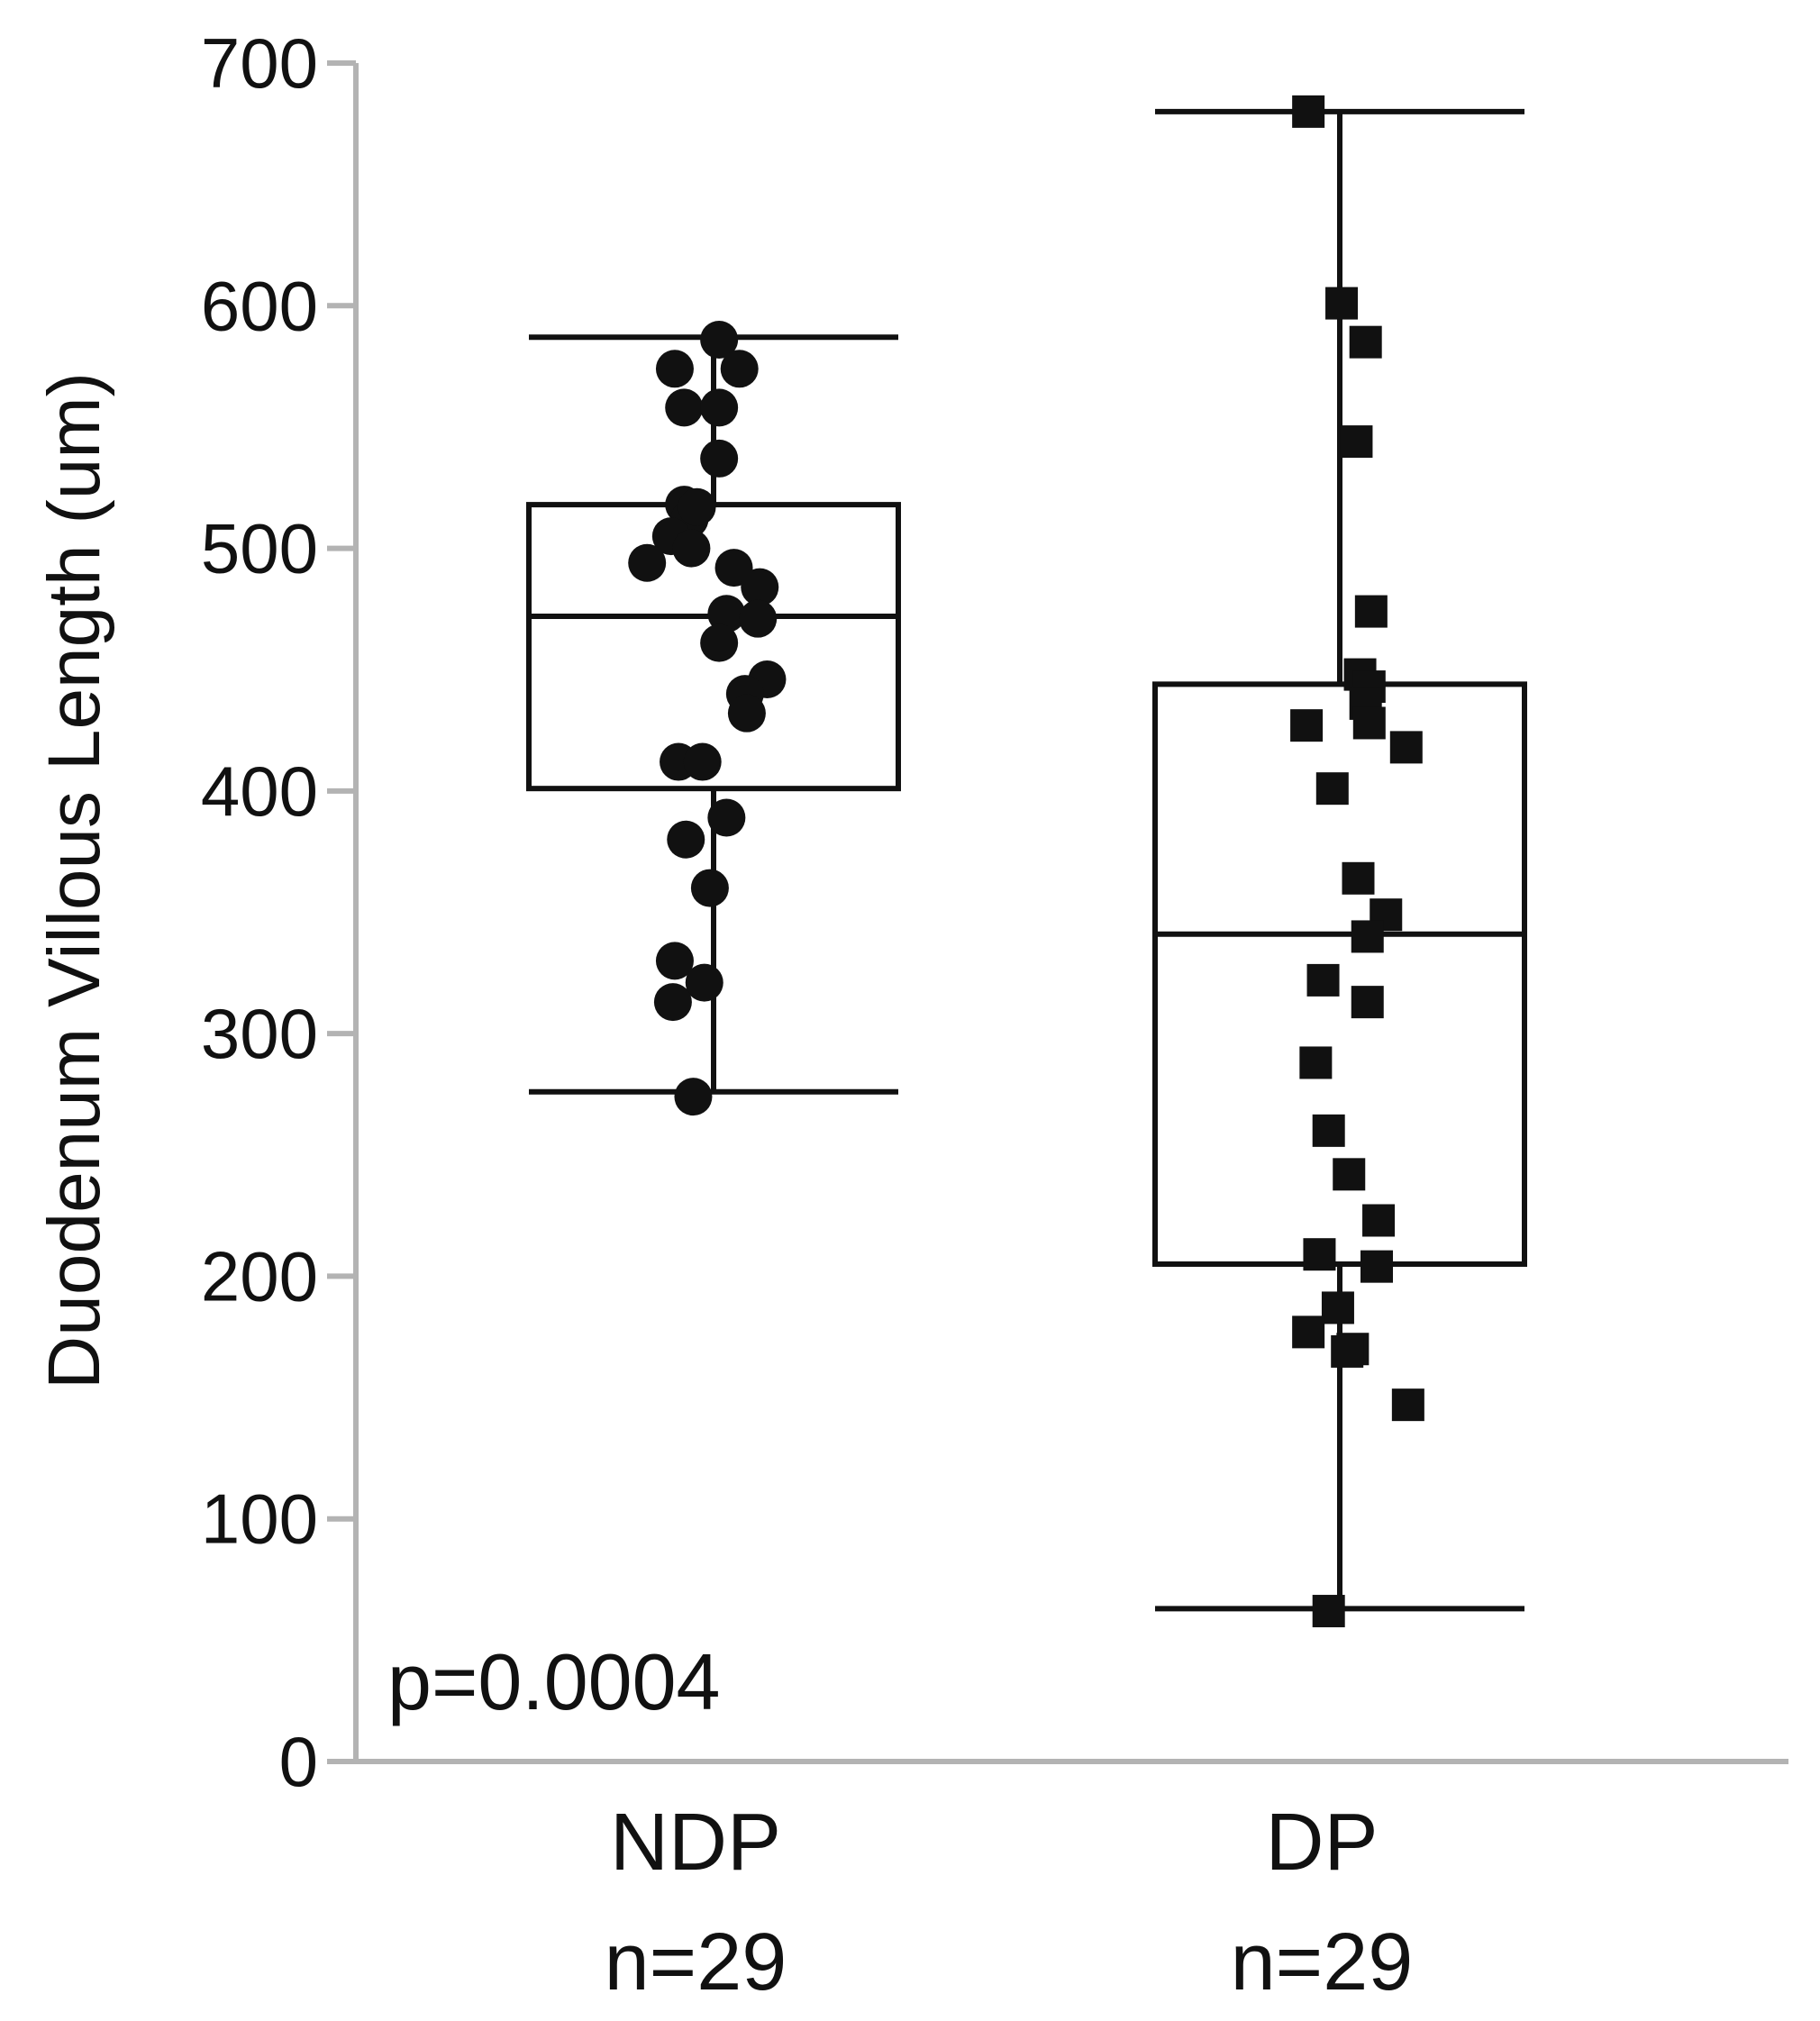  What do you see at coordinates (259, 305) in the screenshot?
I see `y-tick-label: 600` at bounding box center [259, 305].